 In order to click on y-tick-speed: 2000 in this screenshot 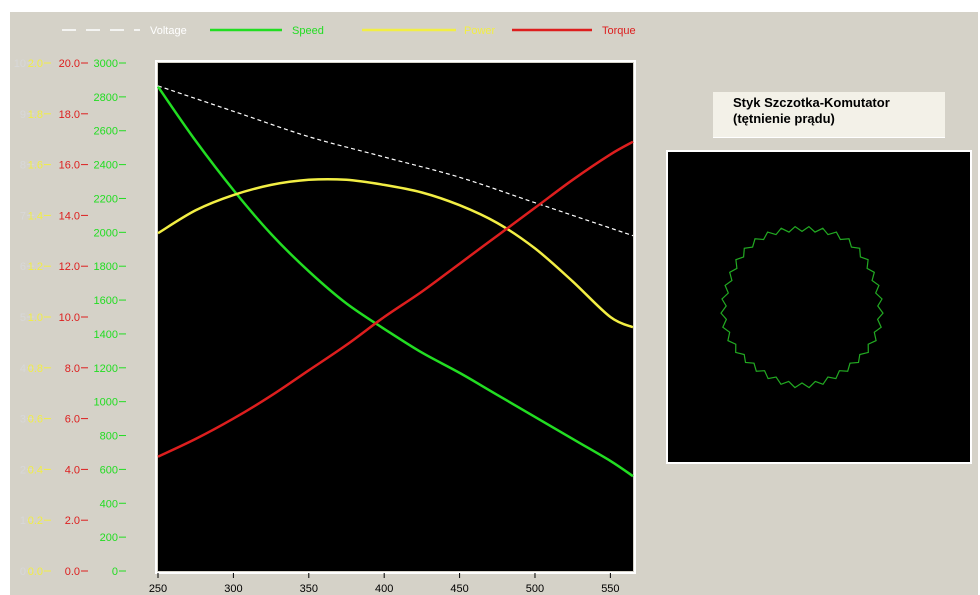, I will do `click(106, 233)`.